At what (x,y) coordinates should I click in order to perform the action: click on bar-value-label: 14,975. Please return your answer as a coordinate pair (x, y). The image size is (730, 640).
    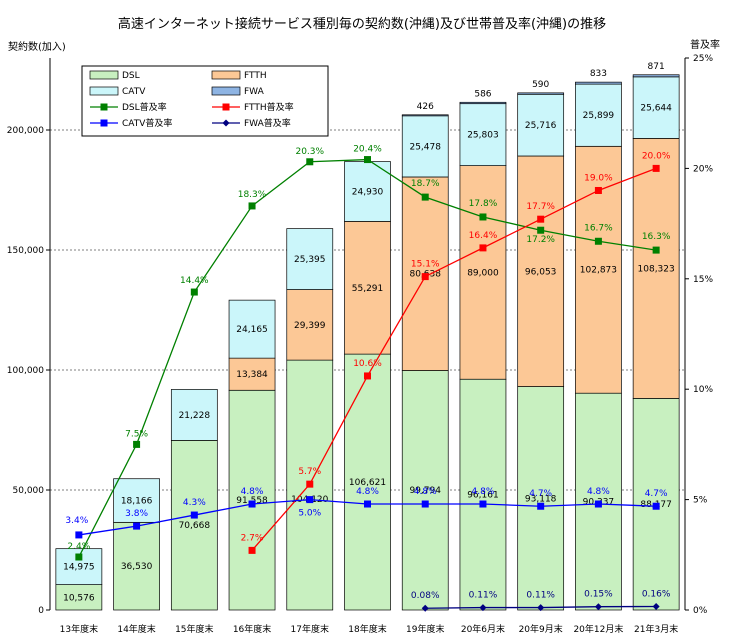
    Looking at the image, I should click on (79, 568).